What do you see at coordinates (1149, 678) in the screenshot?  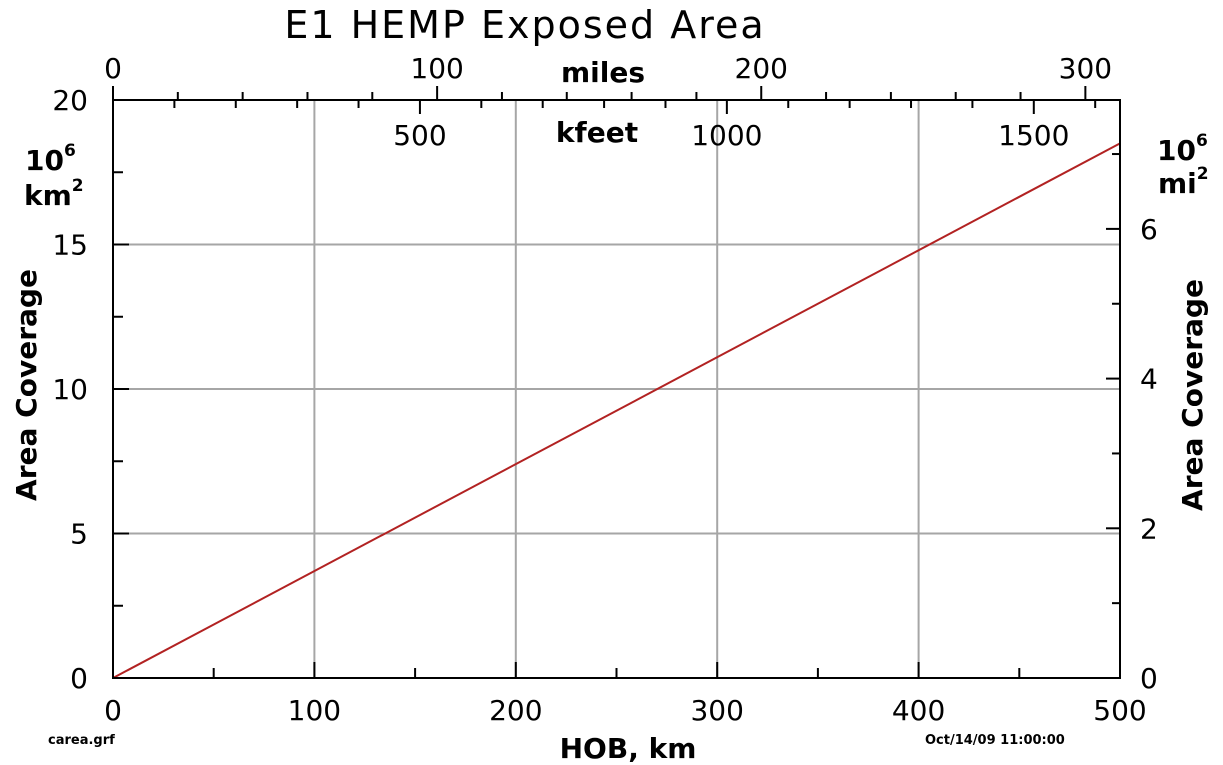 I see `right-y-tick-label: 0` at bounding box center [1149, 678].